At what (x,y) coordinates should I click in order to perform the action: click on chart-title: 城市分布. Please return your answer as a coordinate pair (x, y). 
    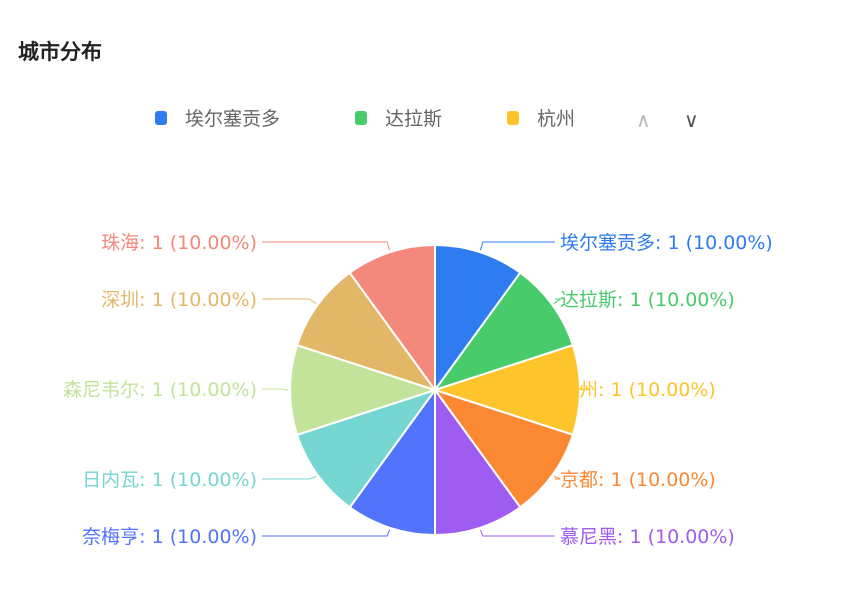
    Looking at the image, I should click on (60, 52).